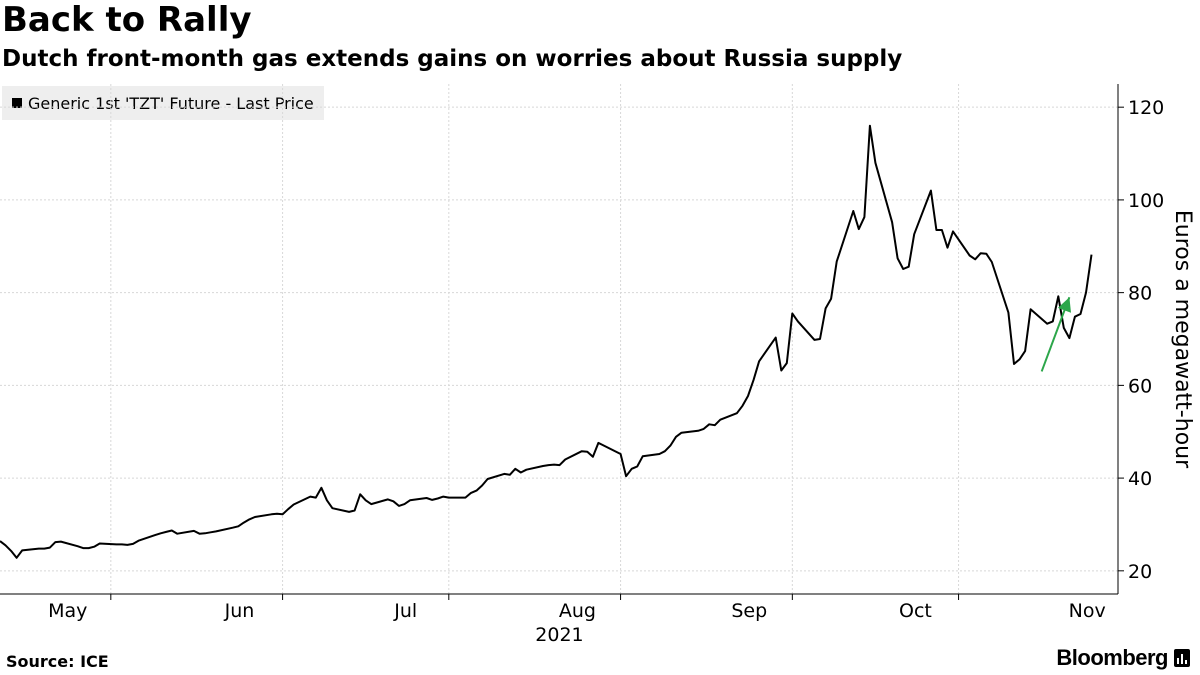  I want to click on legend-swatch, so click(17, 103).